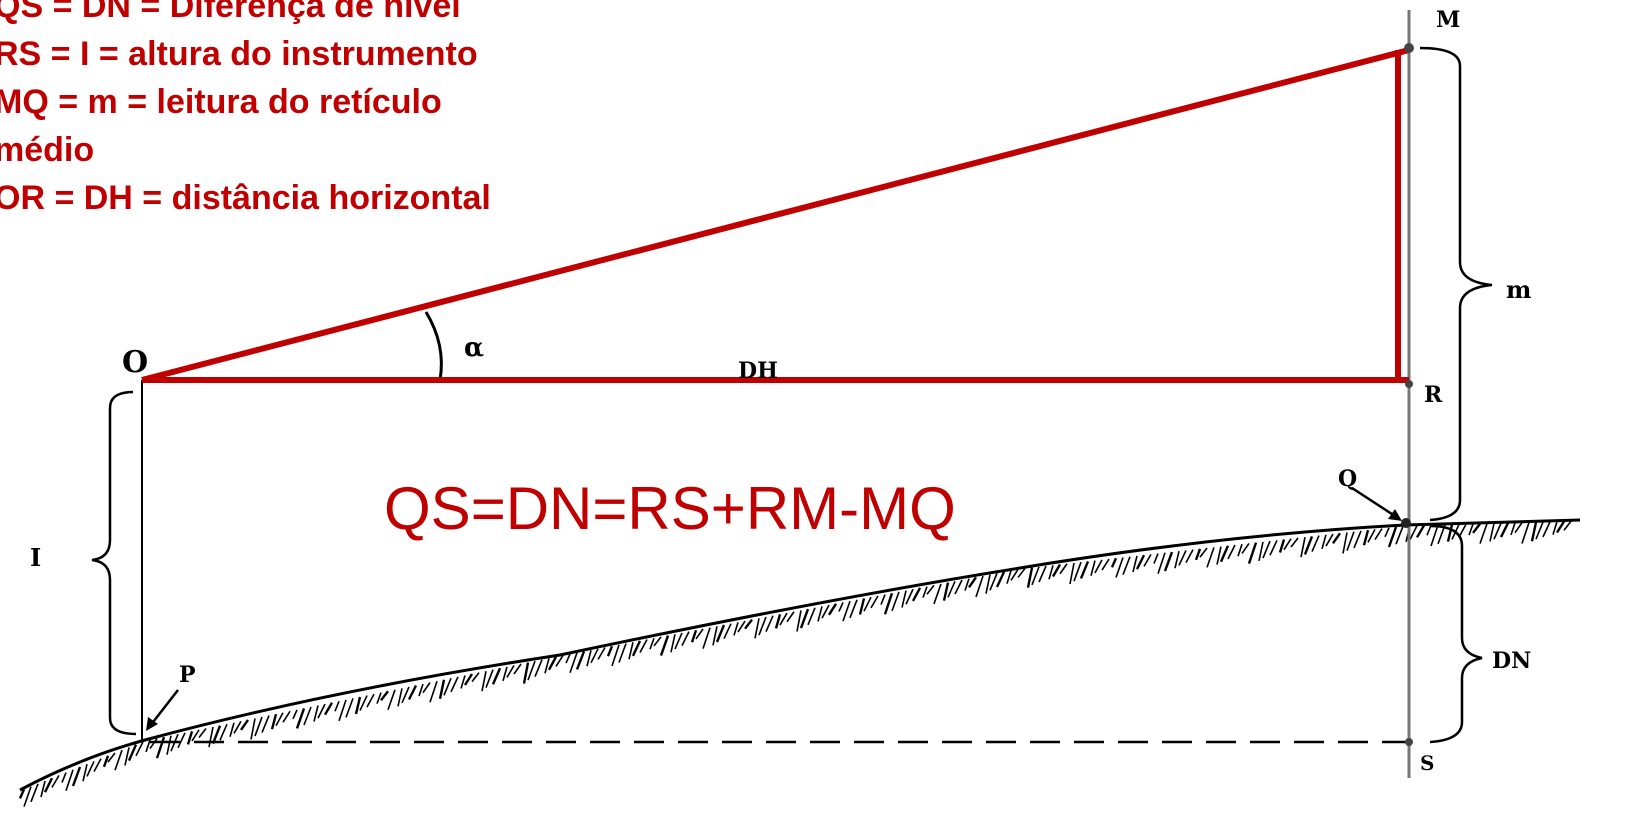  What do you see at coordinates (35, 557) in the screenshot?
I see `label-I: I` at bounding box center [35, 557].